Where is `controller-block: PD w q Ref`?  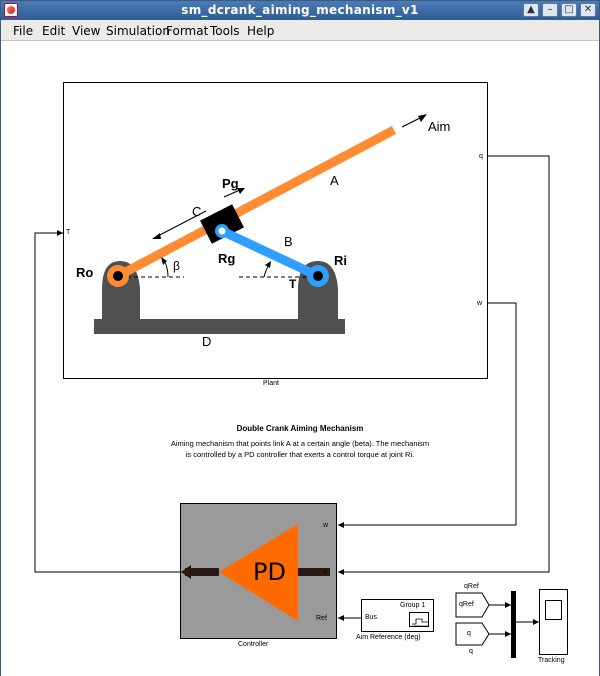
controller-block: PD w q Ref is located at coordinates (258, 571).